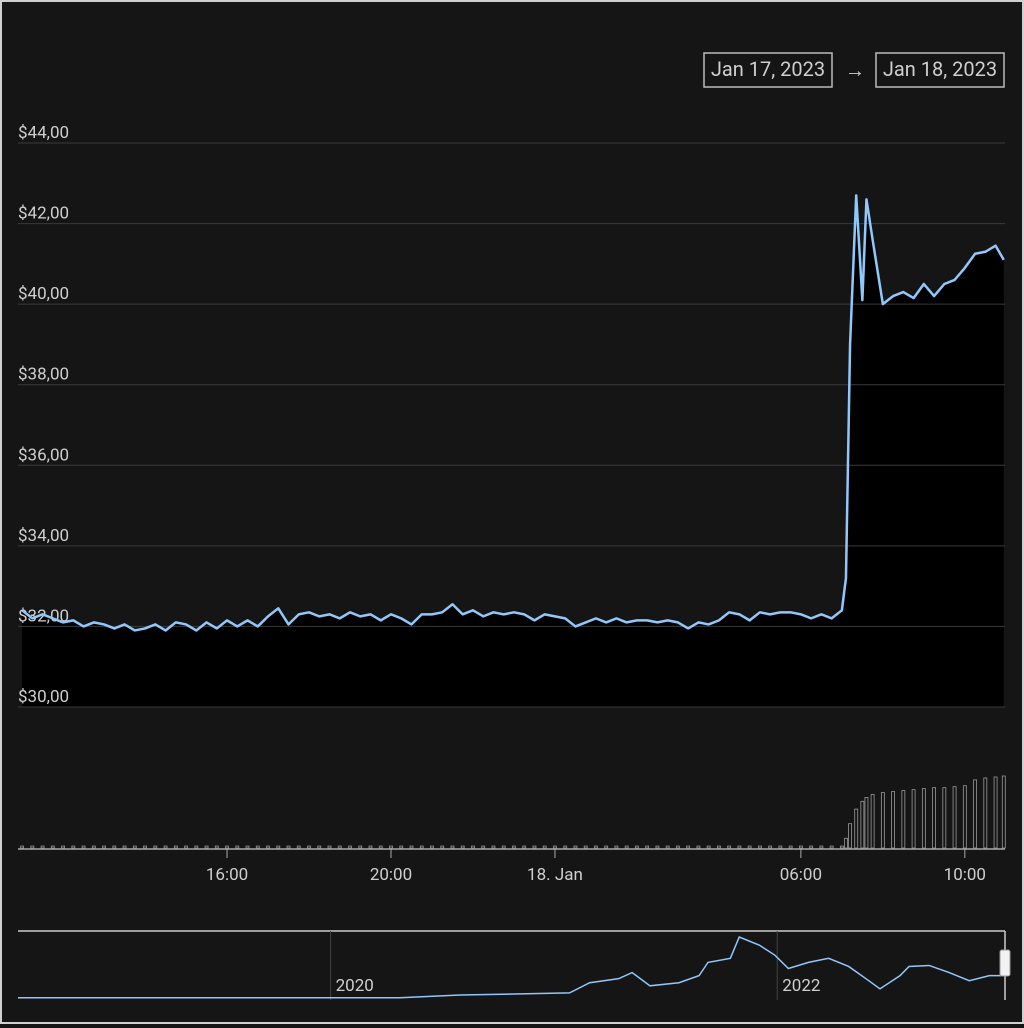 The image size is (1024, 1028). What do you see at coordinates (43, 616) in the screenshot?
I see `y-tick-label: $32,00` at bounding box center [43, 616].